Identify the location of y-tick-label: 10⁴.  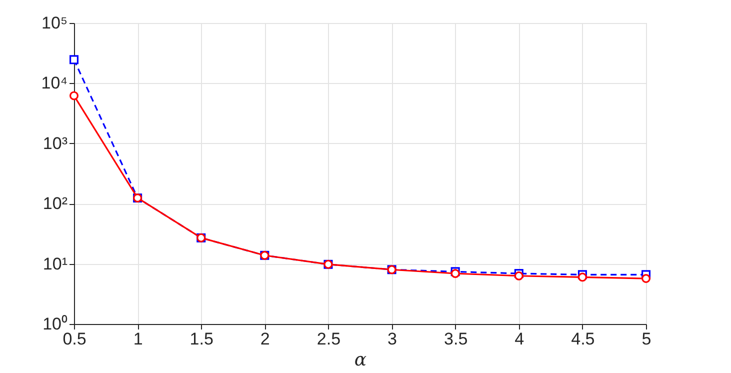
(54, 83).